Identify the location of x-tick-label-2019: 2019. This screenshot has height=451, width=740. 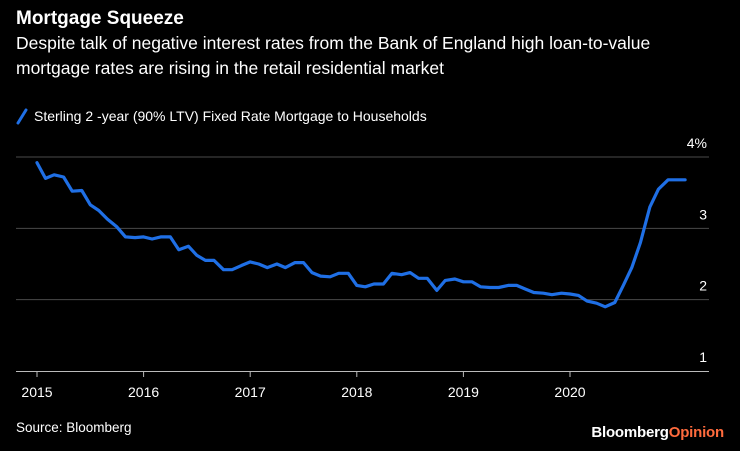
(463, 392).